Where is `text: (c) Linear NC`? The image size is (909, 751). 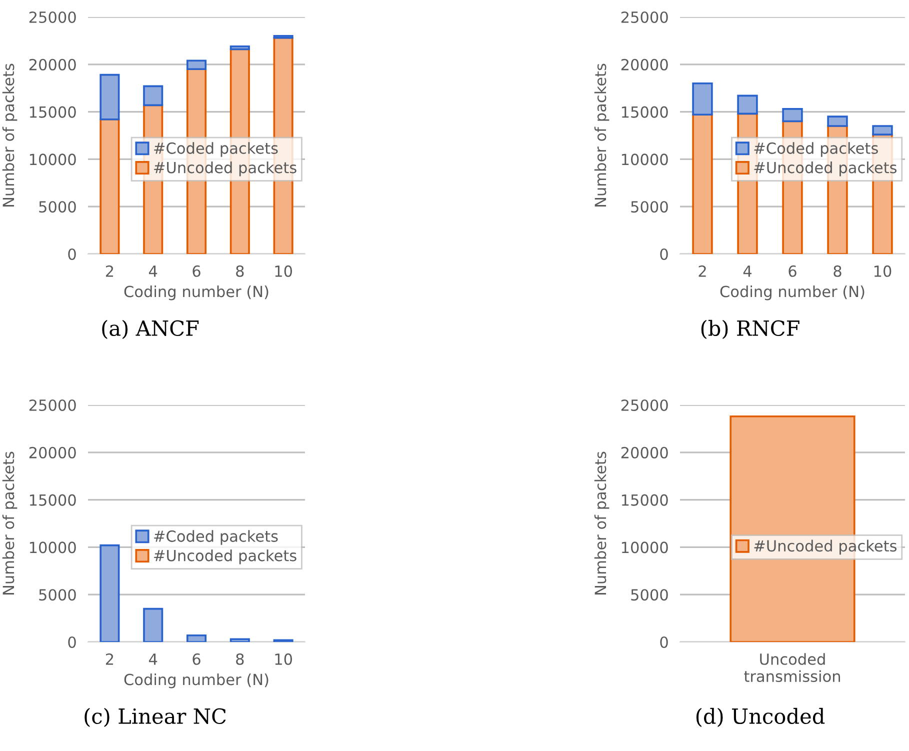 text: (c) Linear NC is located at coordinates (155, 717).